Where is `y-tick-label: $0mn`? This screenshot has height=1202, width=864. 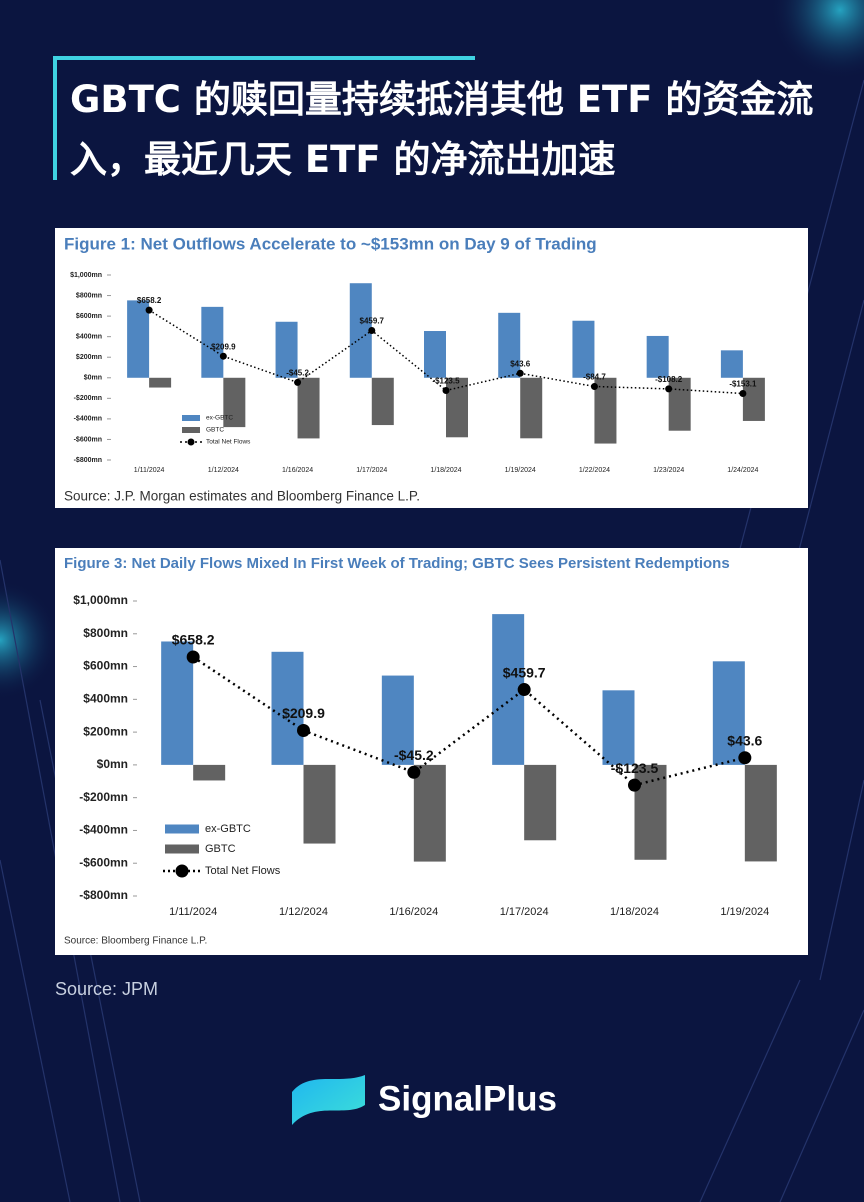 y-tick-label: $0mn is located at coordinates (93, 378).